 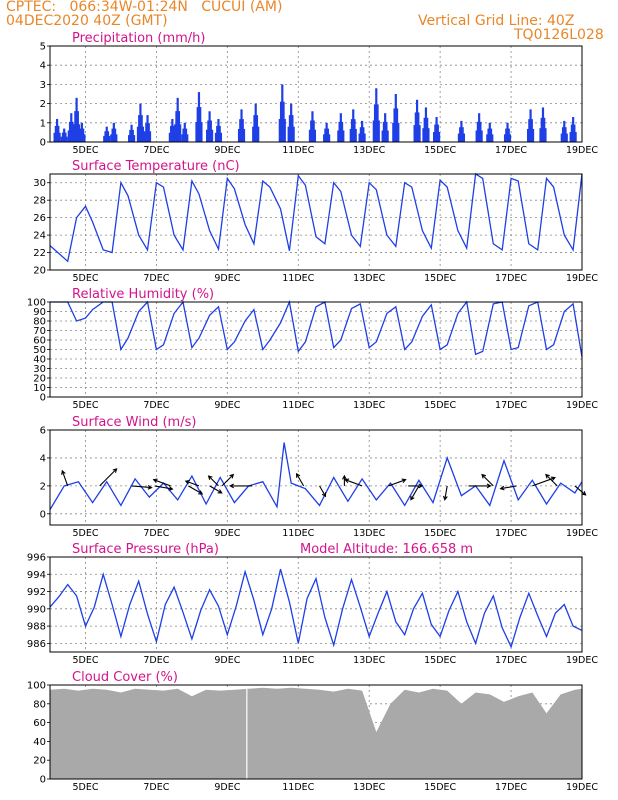 I want to click on cloud-title: Cloud Cover (%), so click(x=125, y=677).